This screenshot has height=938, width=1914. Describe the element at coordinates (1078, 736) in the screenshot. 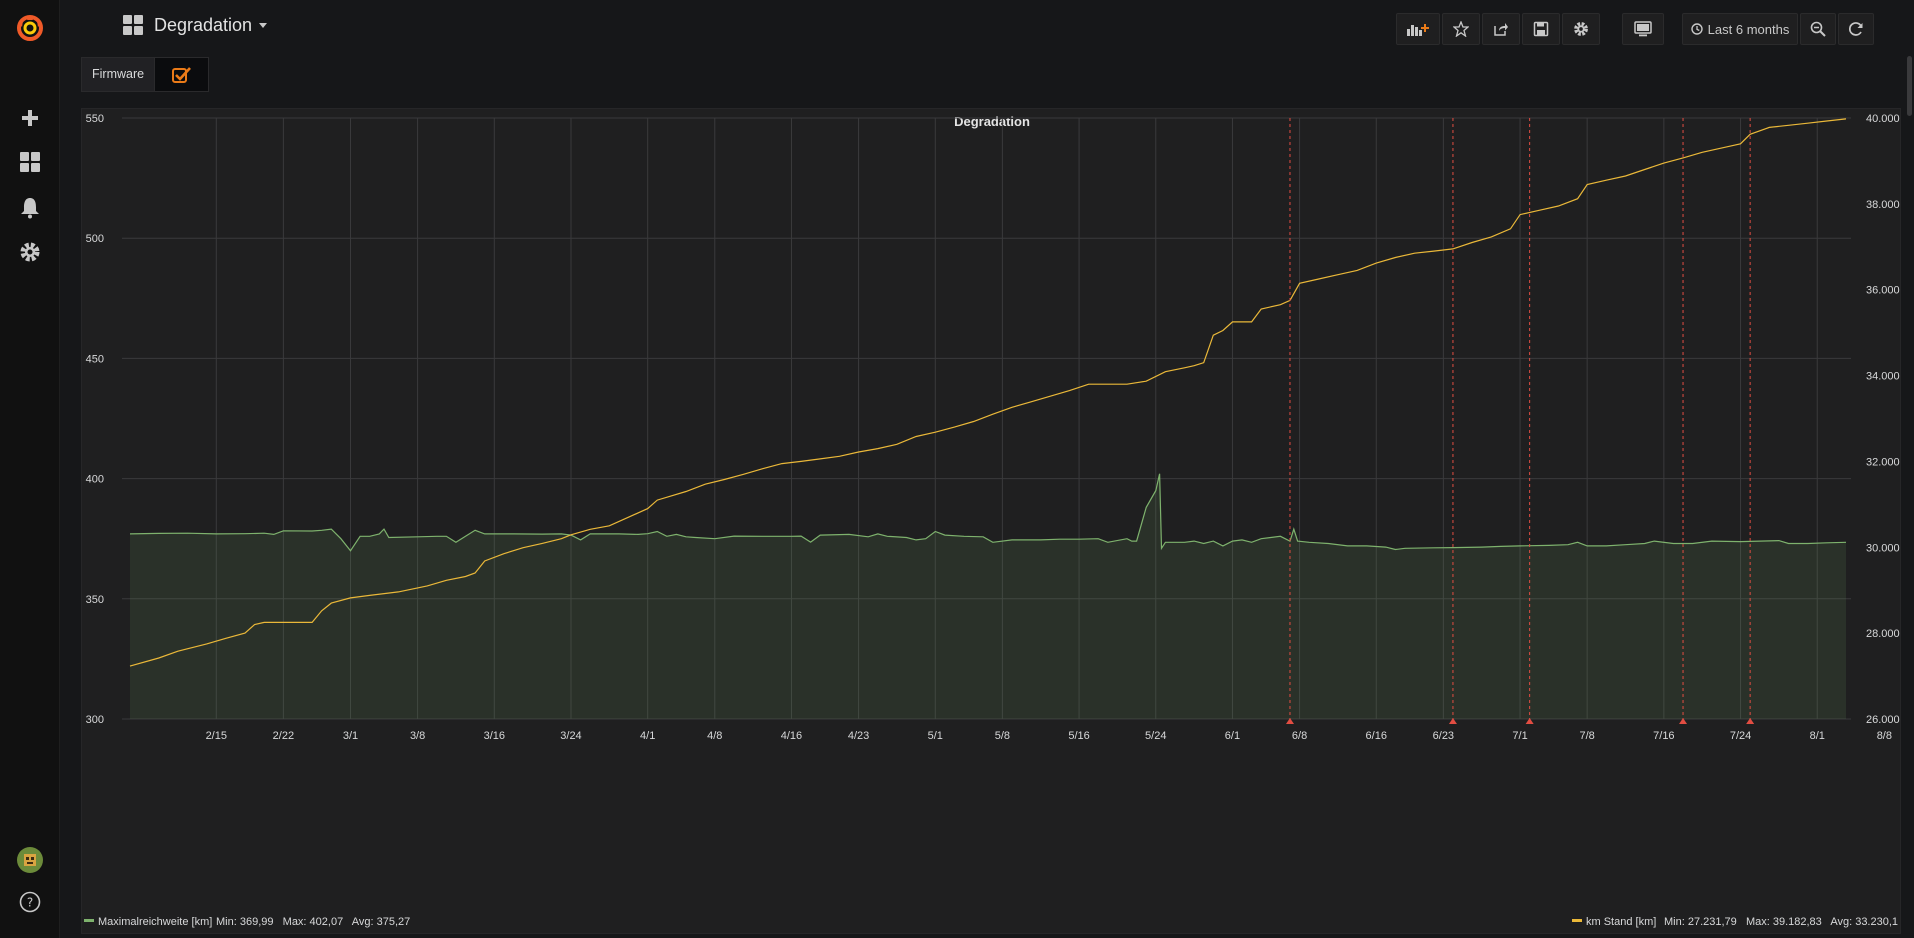

I see `x-tick-label: 5/16` at that location.